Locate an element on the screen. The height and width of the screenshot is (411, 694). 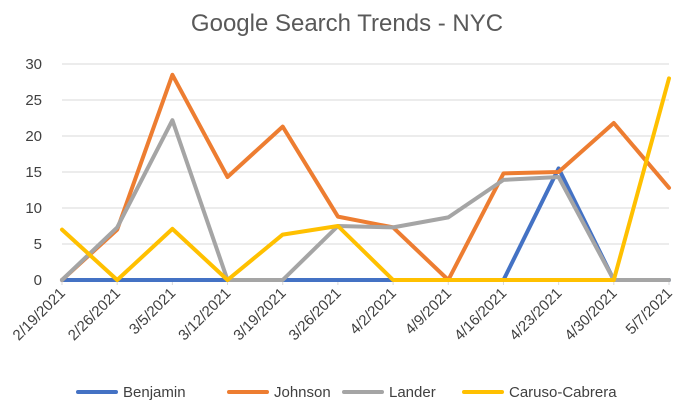
legend-label-lander: Lander is located at coordinates (412, 392).